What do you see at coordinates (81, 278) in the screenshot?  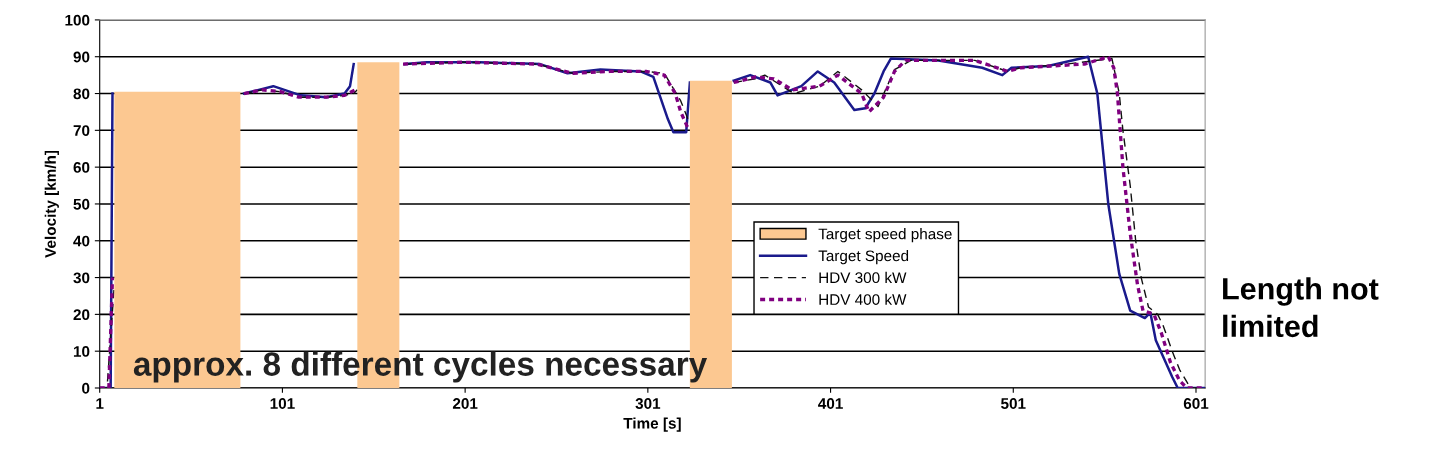 I see `y-tick-label: 30` at bounding box center [81, 278].